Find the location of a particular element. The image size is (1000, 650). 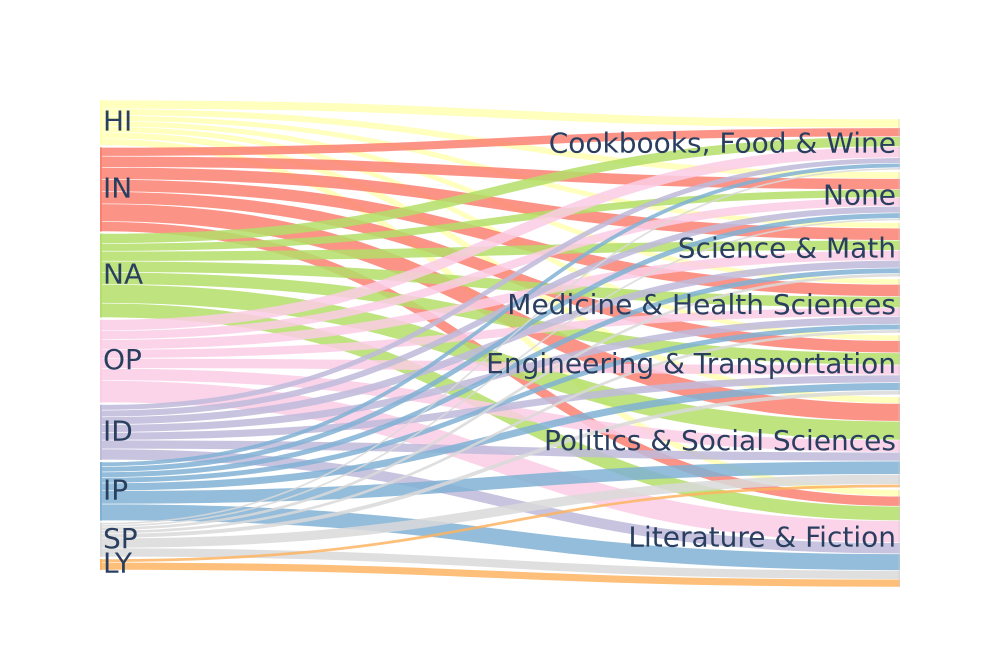

link-ip-to-politics-and-social-sciences is located at coordinates (501, 482).